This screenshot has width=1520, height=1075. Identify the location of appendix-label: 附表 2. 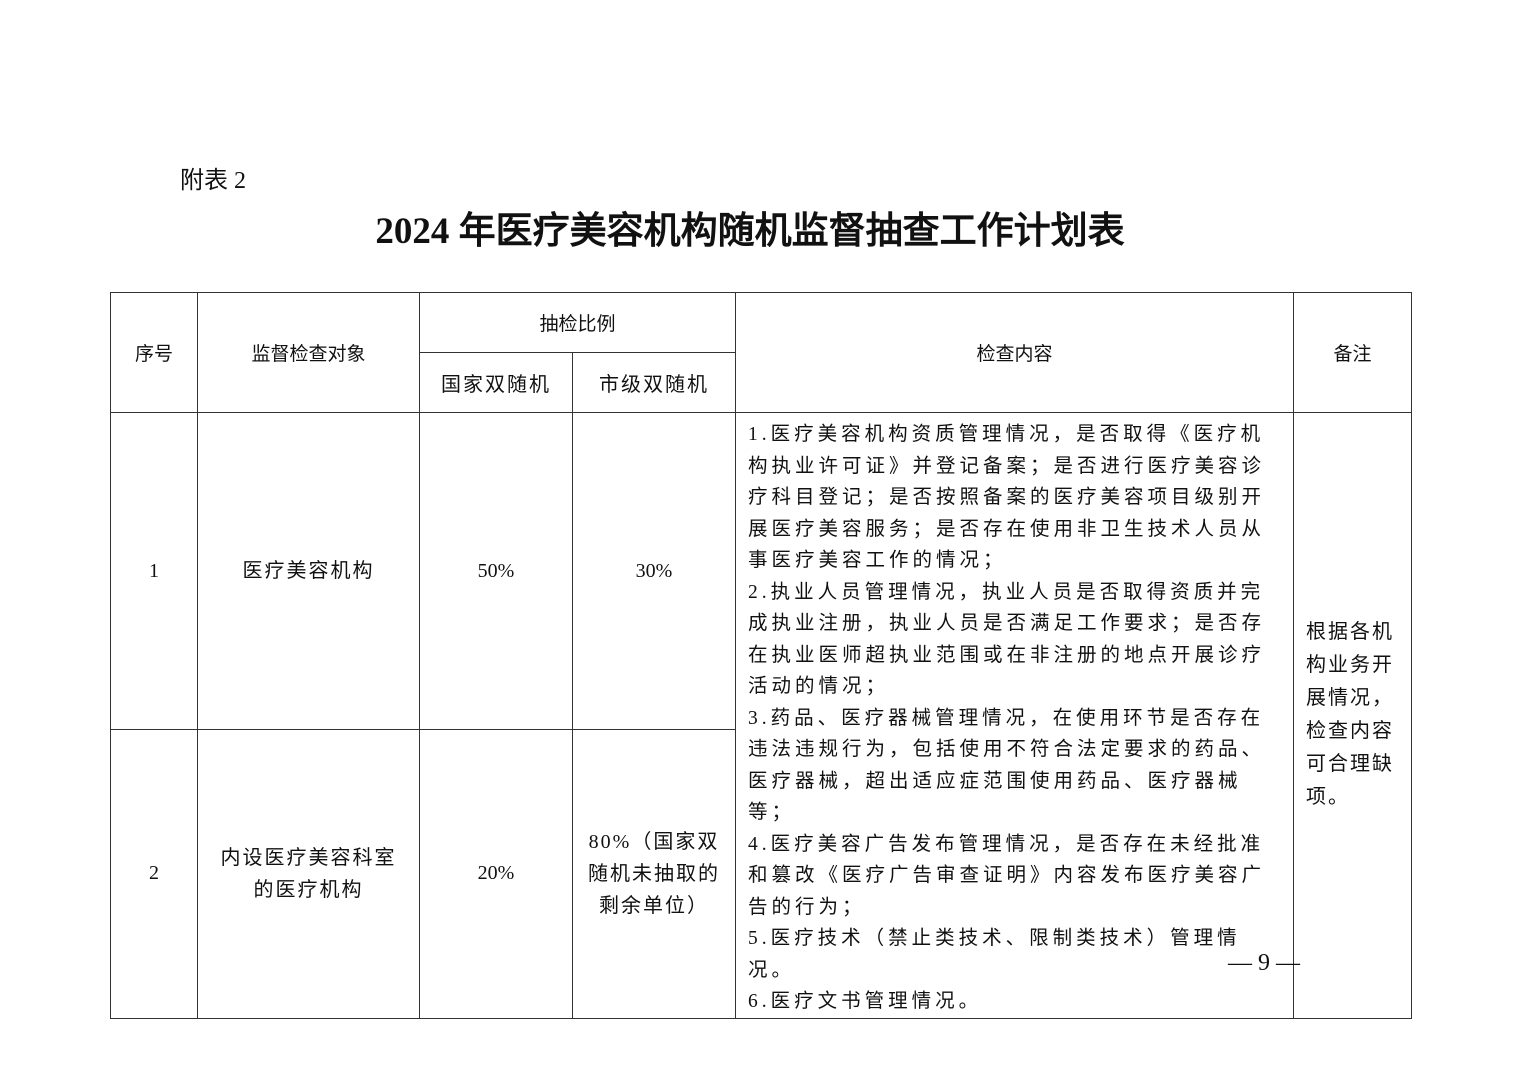
(213, 181).